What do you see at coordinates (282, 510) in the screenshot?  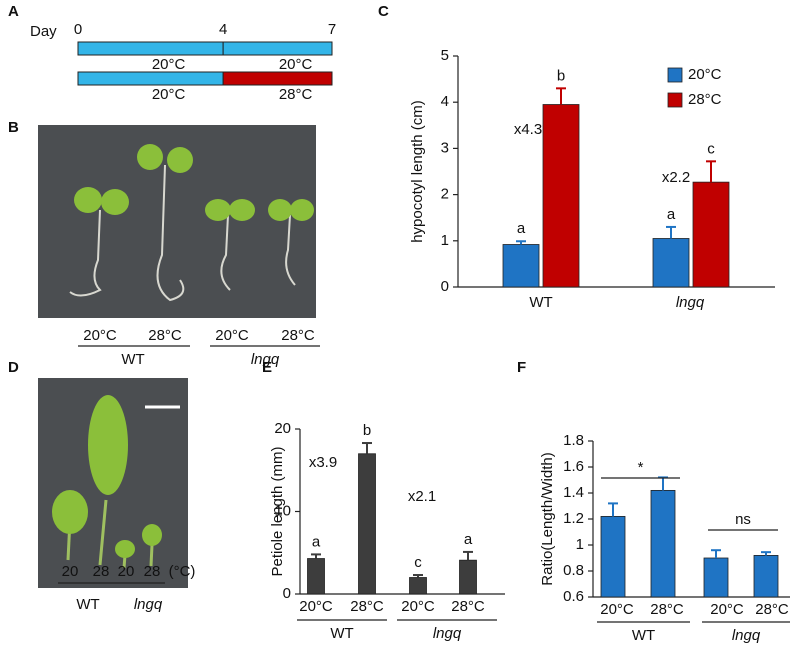 I see `y-tick-label: 10` at bounding box center [282, 510].